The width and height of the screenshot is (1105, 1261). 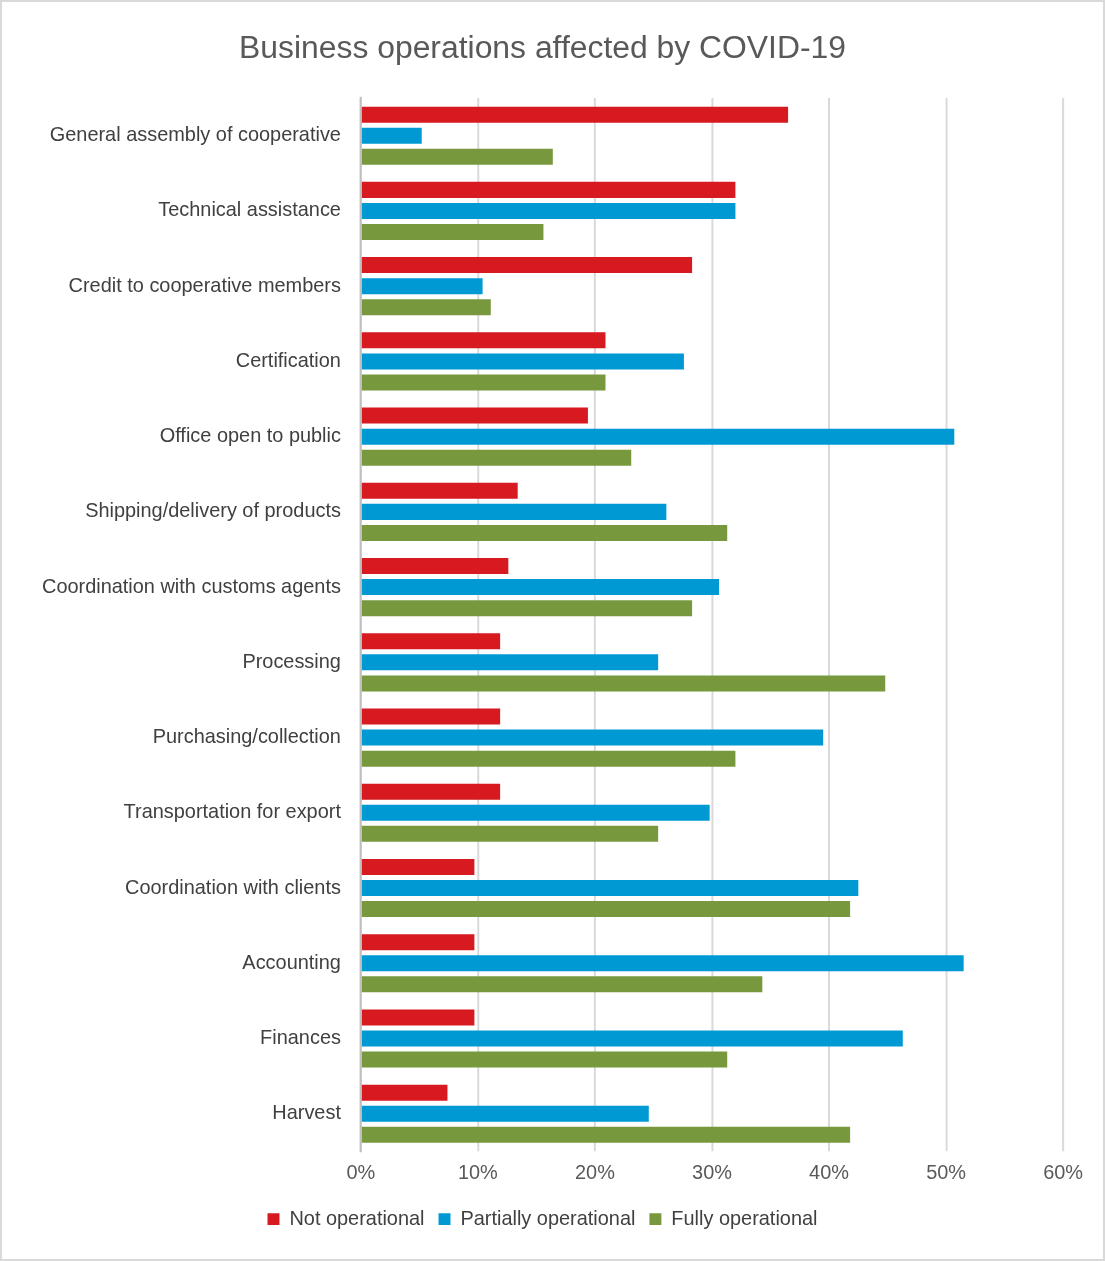 What do you see at coordinates (233, 886) in the screenshot?
I see `y-tick-label: Coordination with clients` at bounding box center [233, 886].